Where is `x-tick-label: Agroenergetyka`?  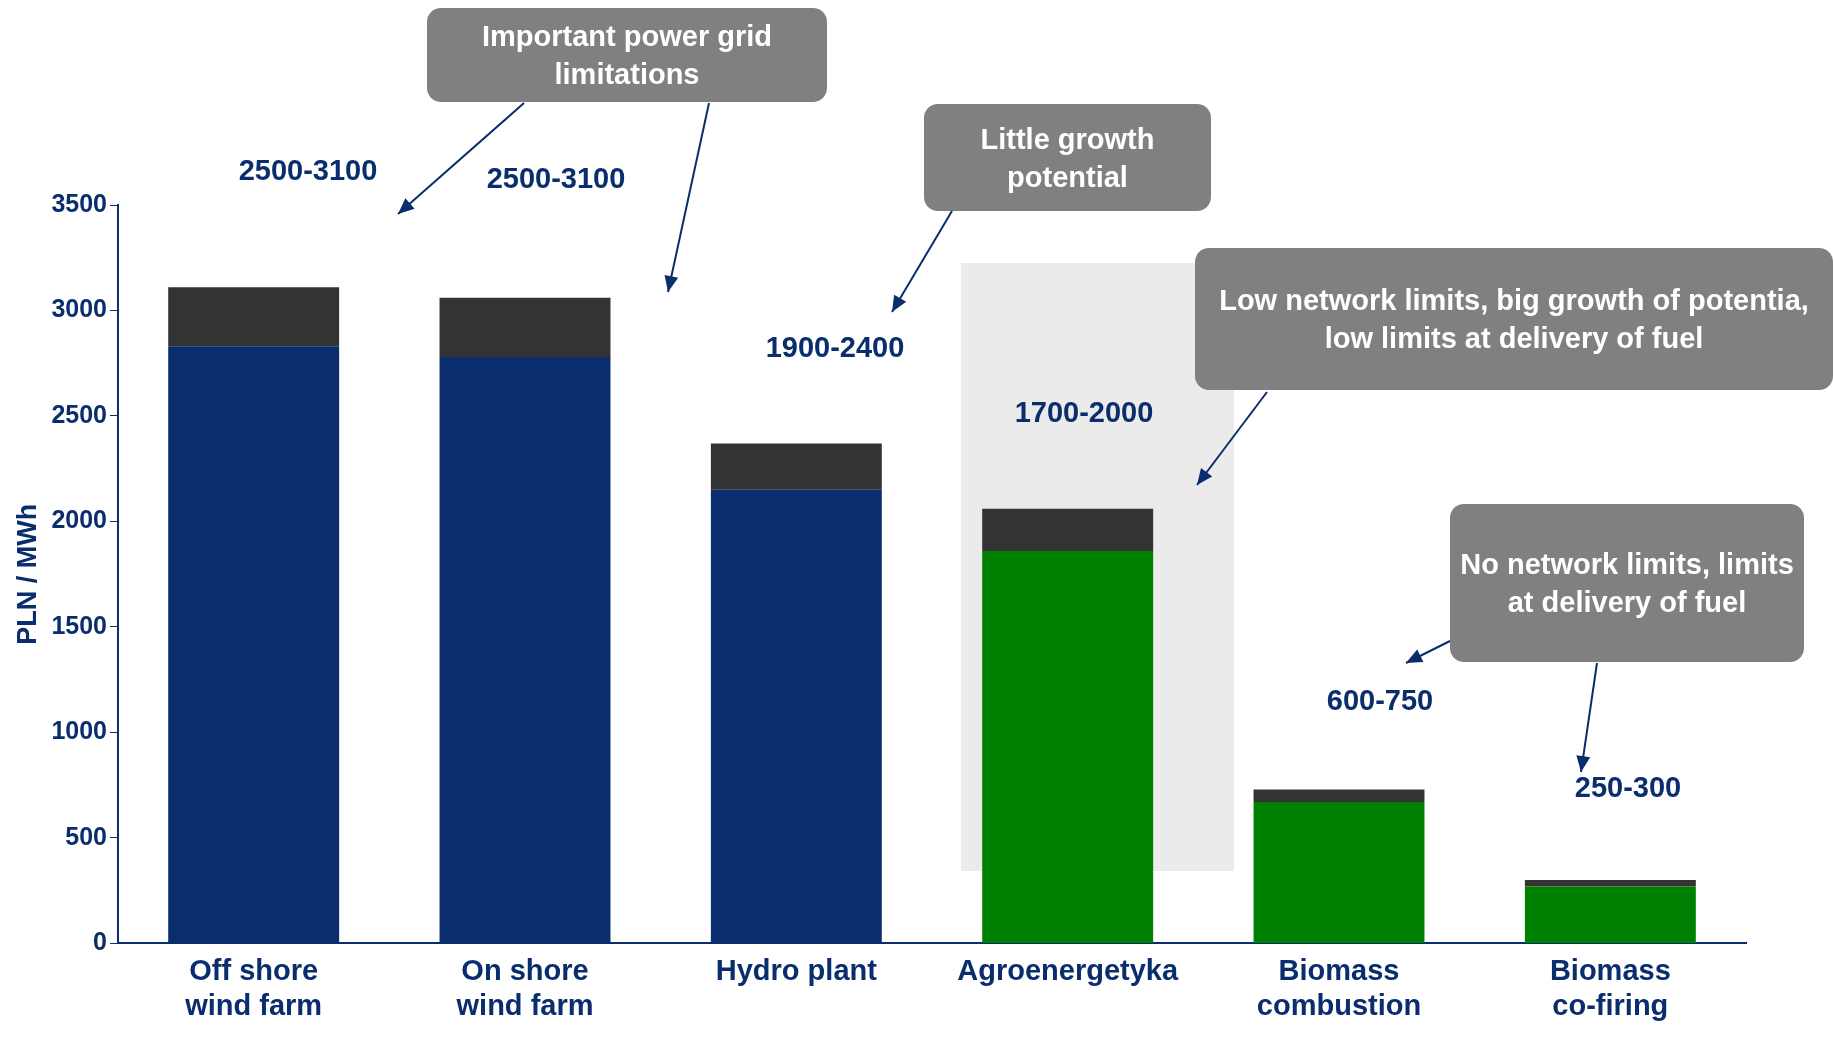 x-tick-label: Agroenergetyka is located at coordinates (1068, 969).